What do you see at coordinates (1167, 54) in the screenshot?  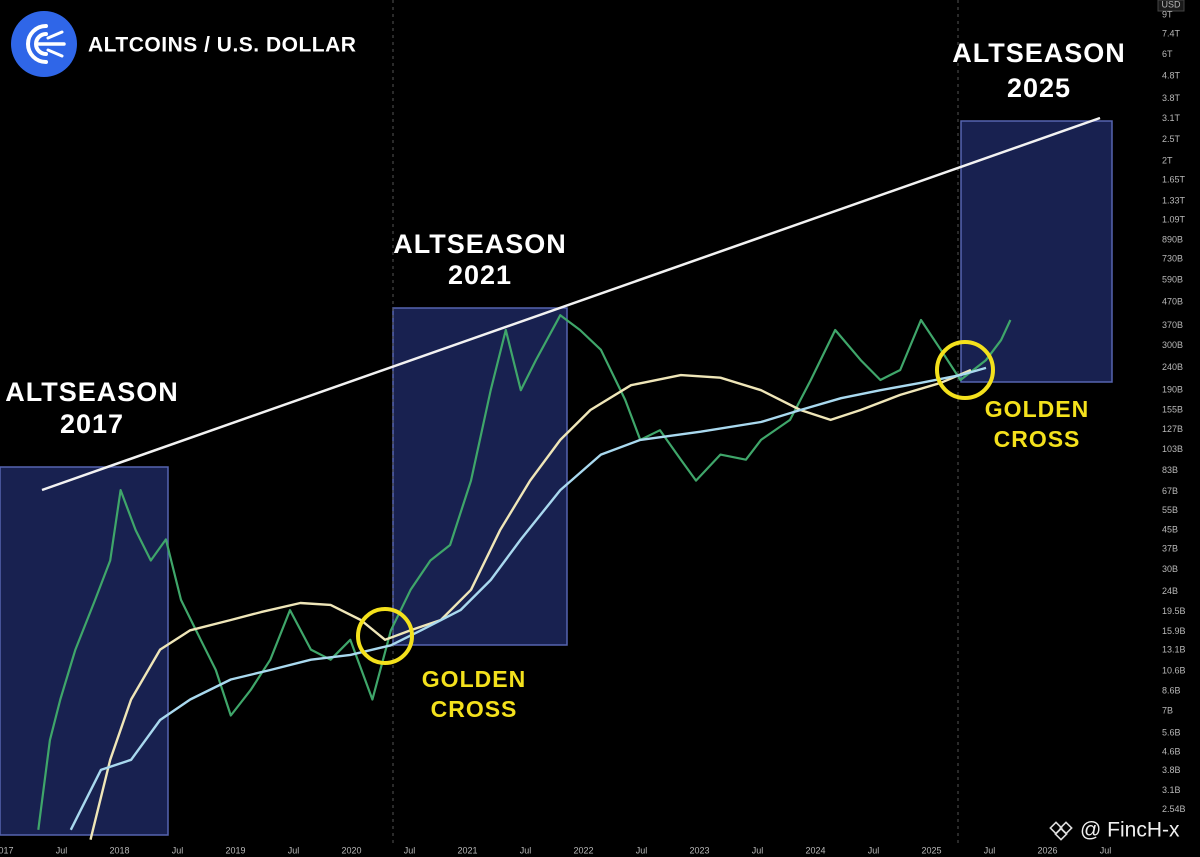 I see `y-tick-label: 6T` at bounding box center [1167, 54].